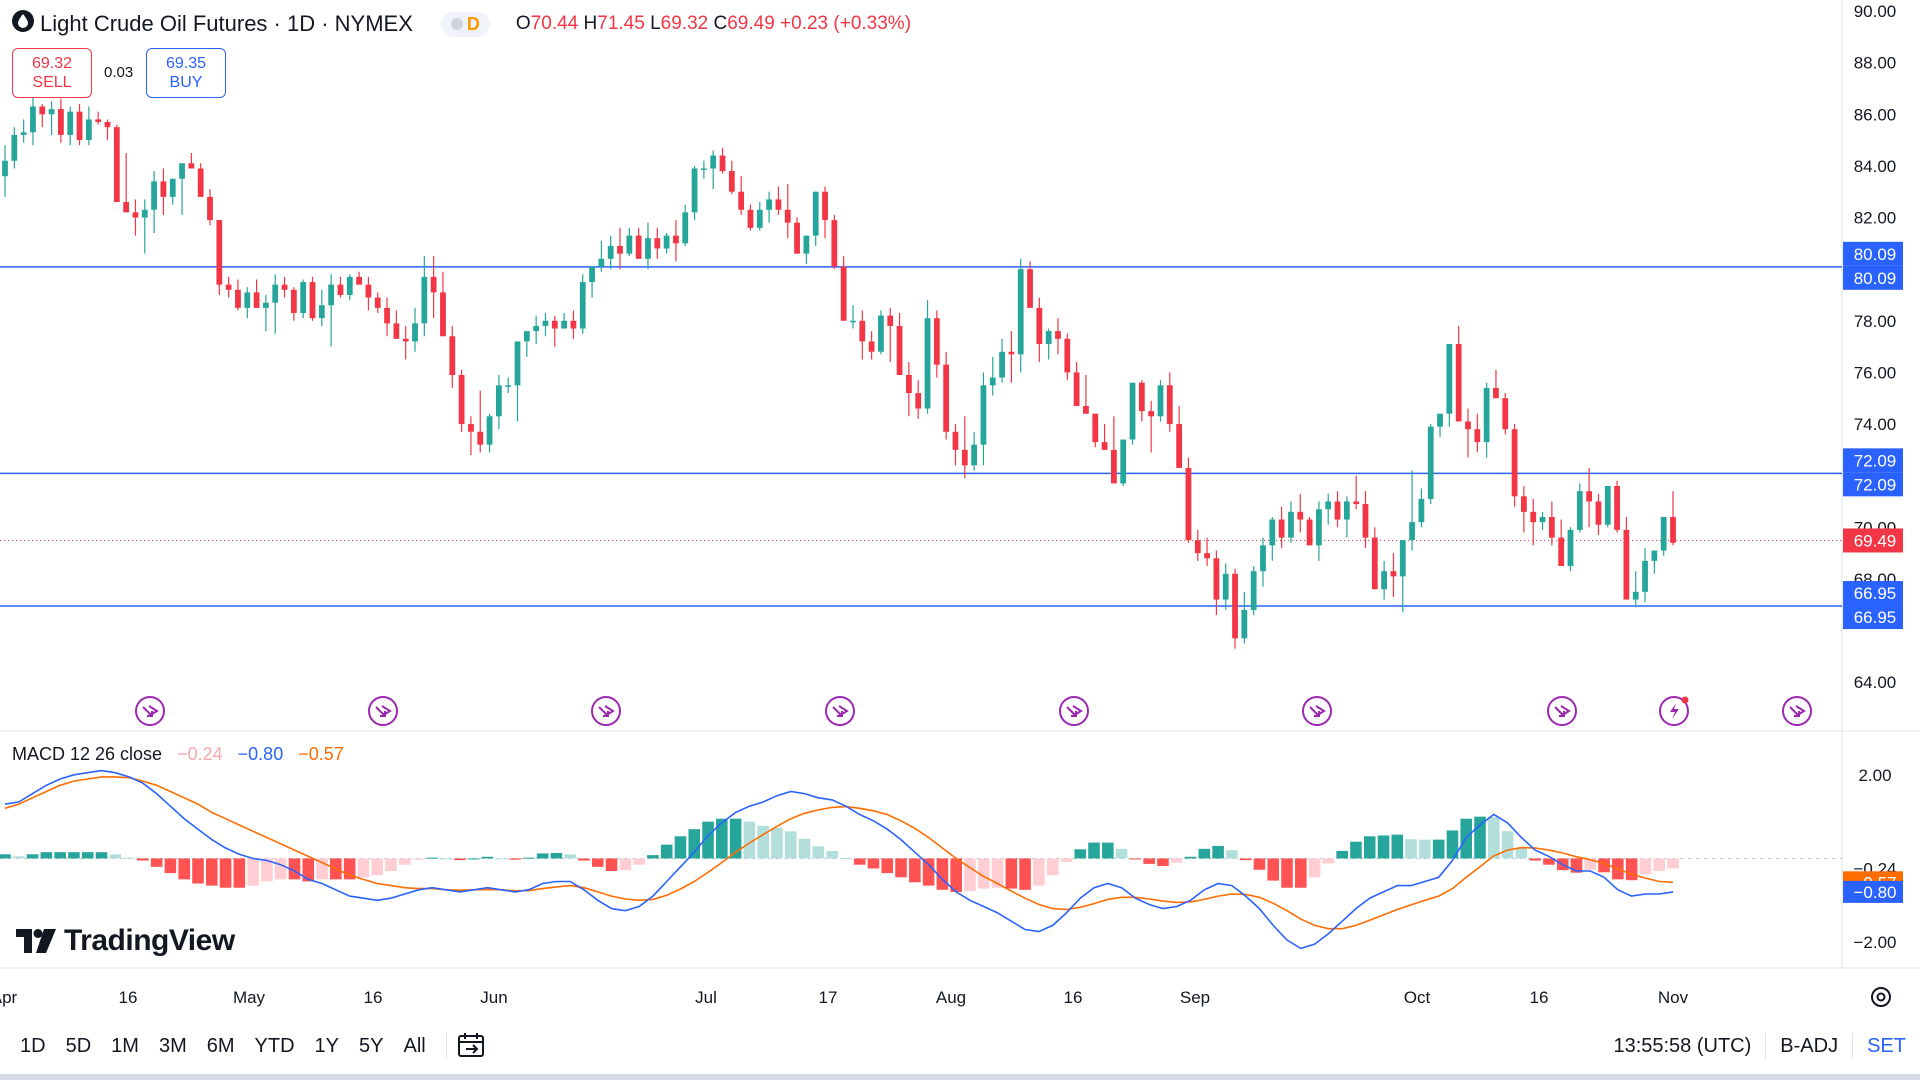 The height and width of the screenshot is (1080, 1920). I want to click on last-price-tag-label: 69.49, so click(1875, 540).